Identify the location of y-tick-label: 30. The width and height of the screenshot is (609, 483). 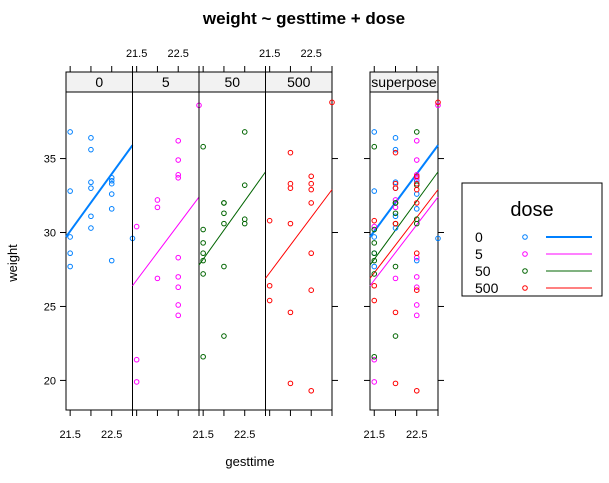
(50, 234).